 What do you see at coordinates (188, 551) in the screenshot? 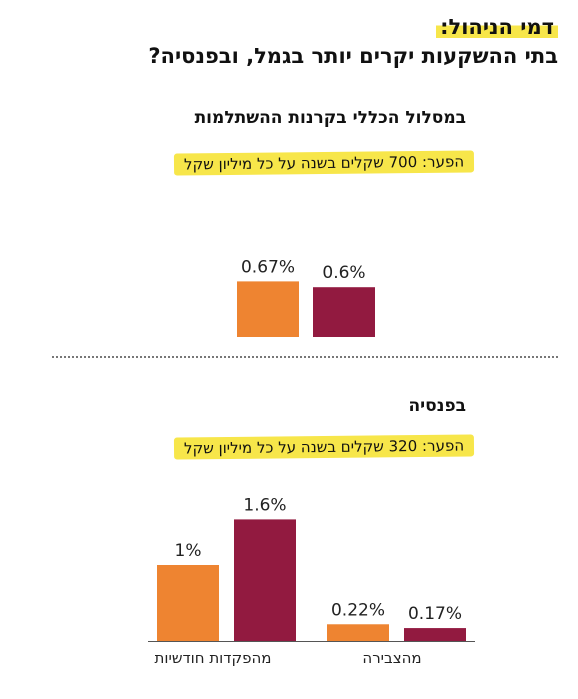
I see `bar-value-label: 1%` at bounding box center [188, 551].